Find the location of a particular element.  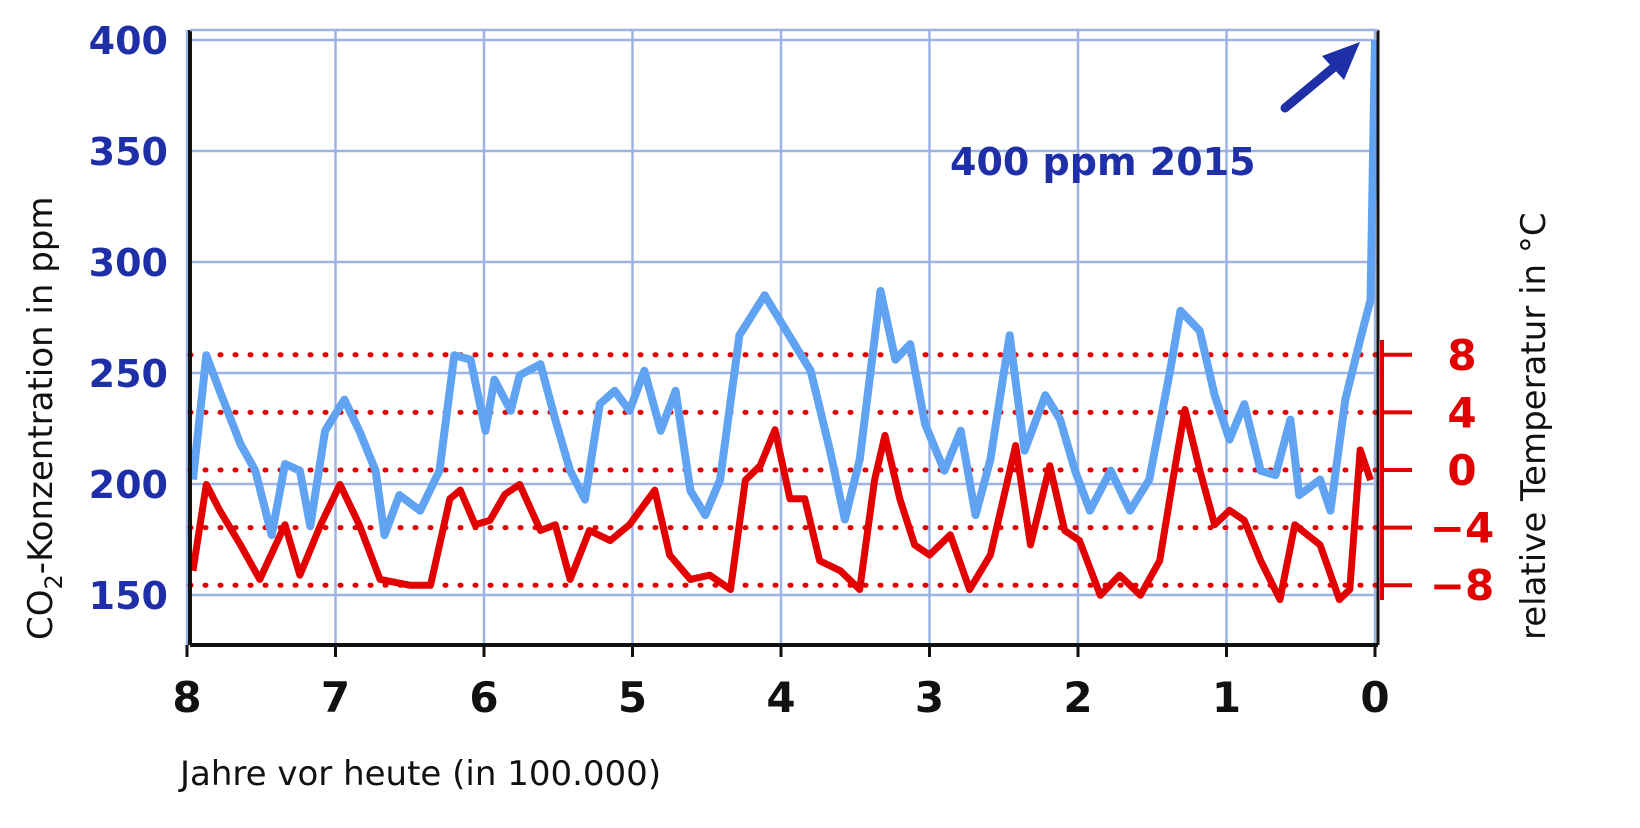

y-tick-label: 350 is located at coordinates (128, 152).